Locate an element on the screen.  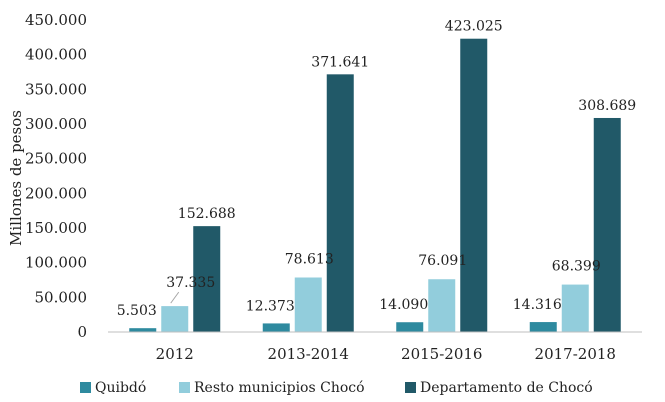
data-label-2-4: 68.399 is located at coordinates (576, 267).